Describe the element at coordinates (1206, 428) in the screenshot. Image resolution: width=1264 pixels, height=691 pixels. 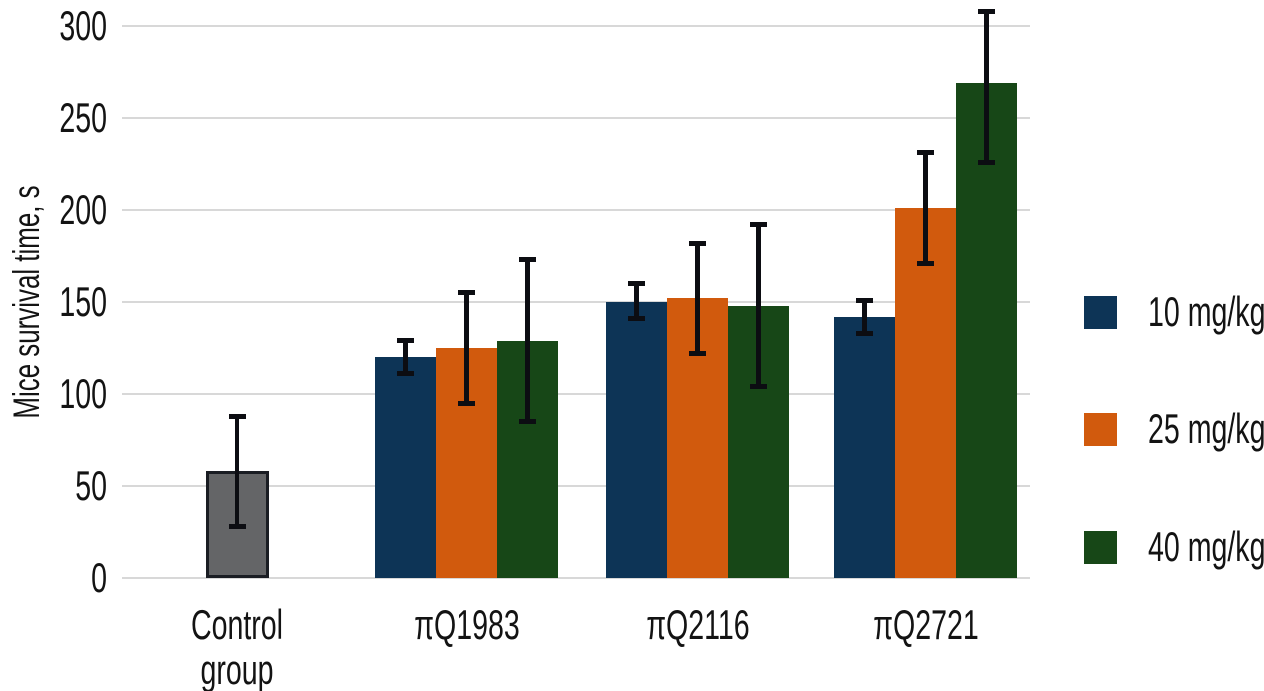
I see `legend-label: 25 mg/kg` at that location.